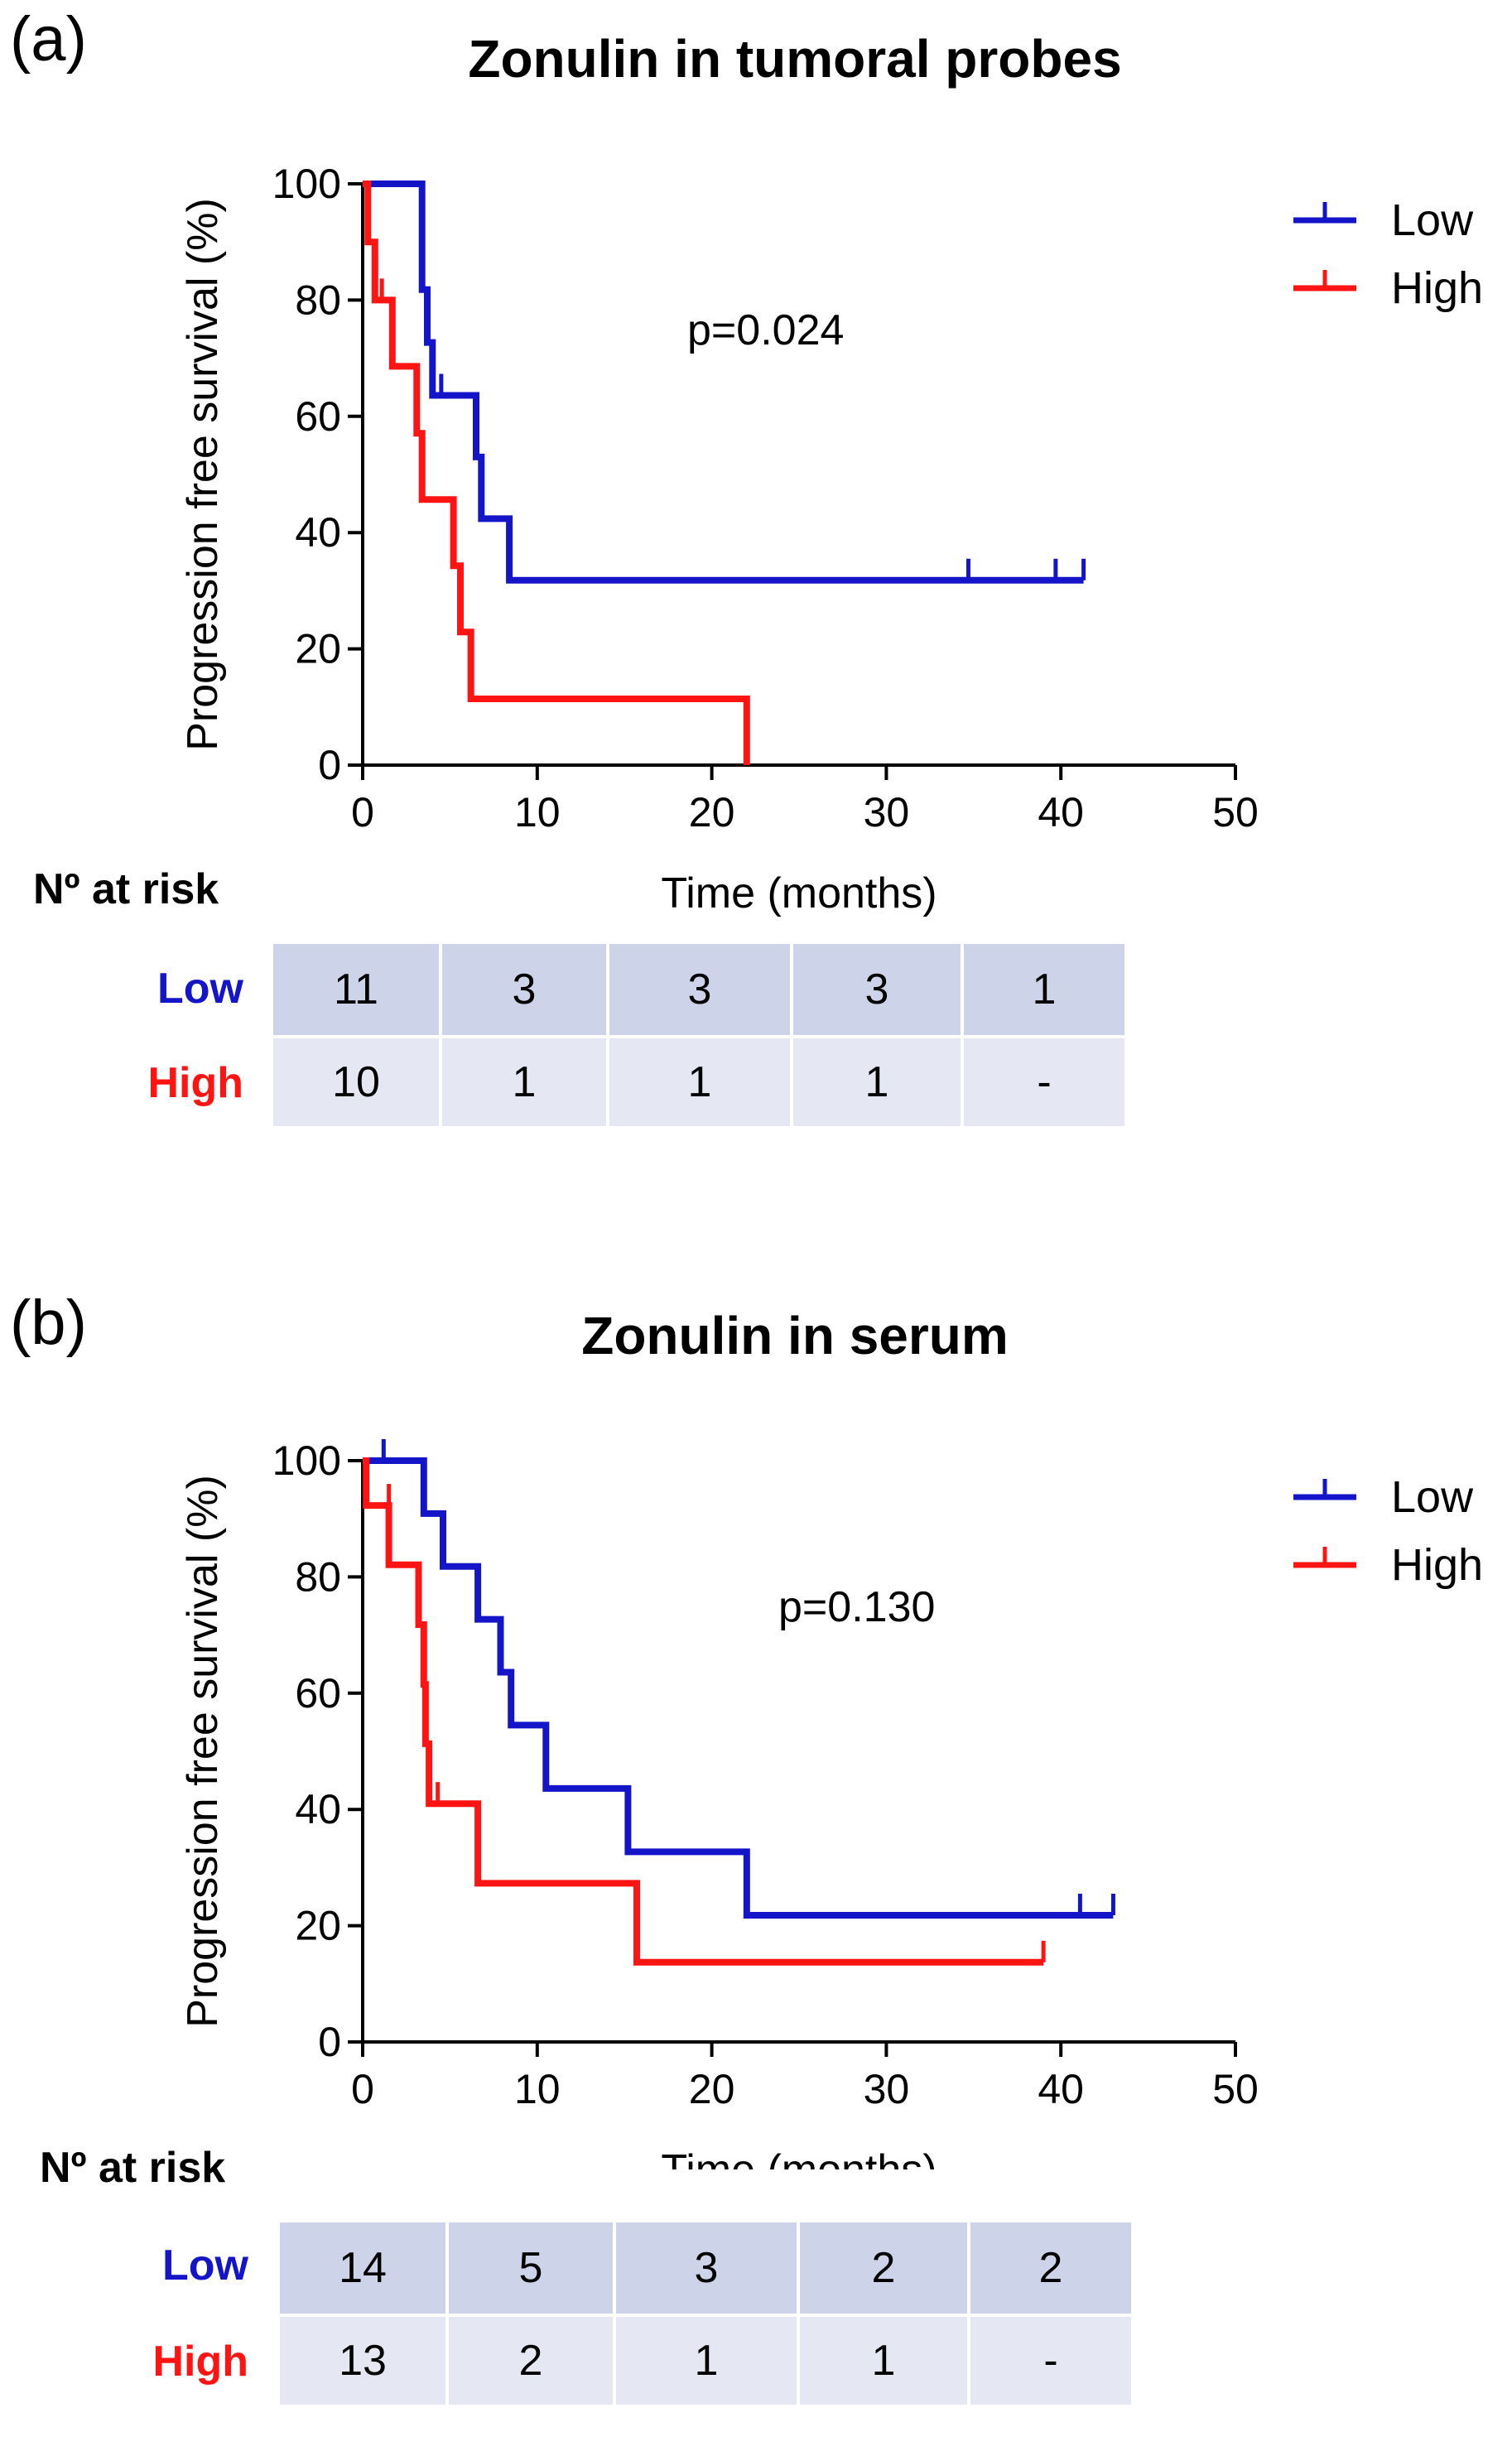 Image resolution: width=1512 pixels, height=2451 pixels. I want to click on risk-table: 11 3 3 3 1 10 1 1 1 -, so click(699, 1035).